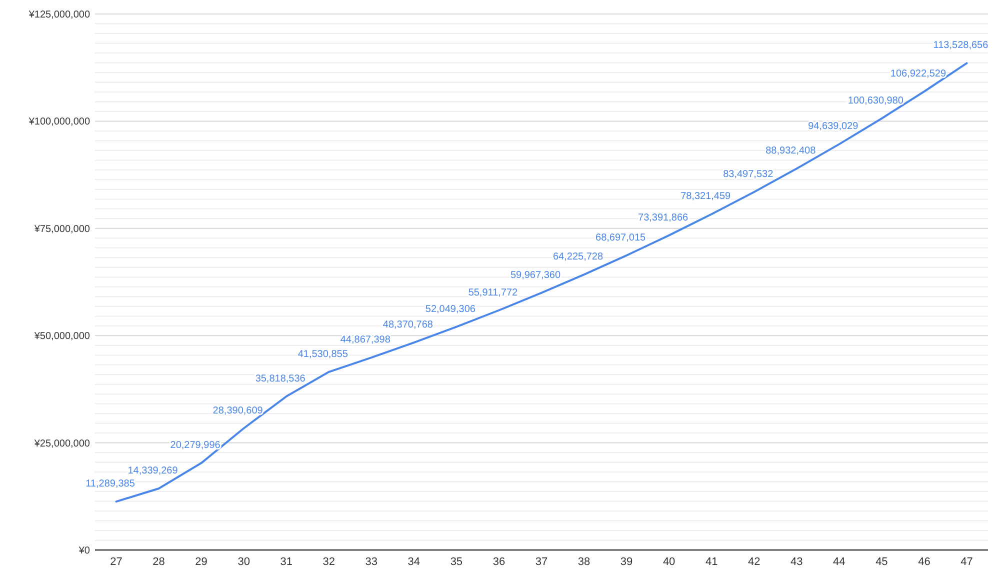  I want to click on data-label: 73,391,866, so click(663, 218).